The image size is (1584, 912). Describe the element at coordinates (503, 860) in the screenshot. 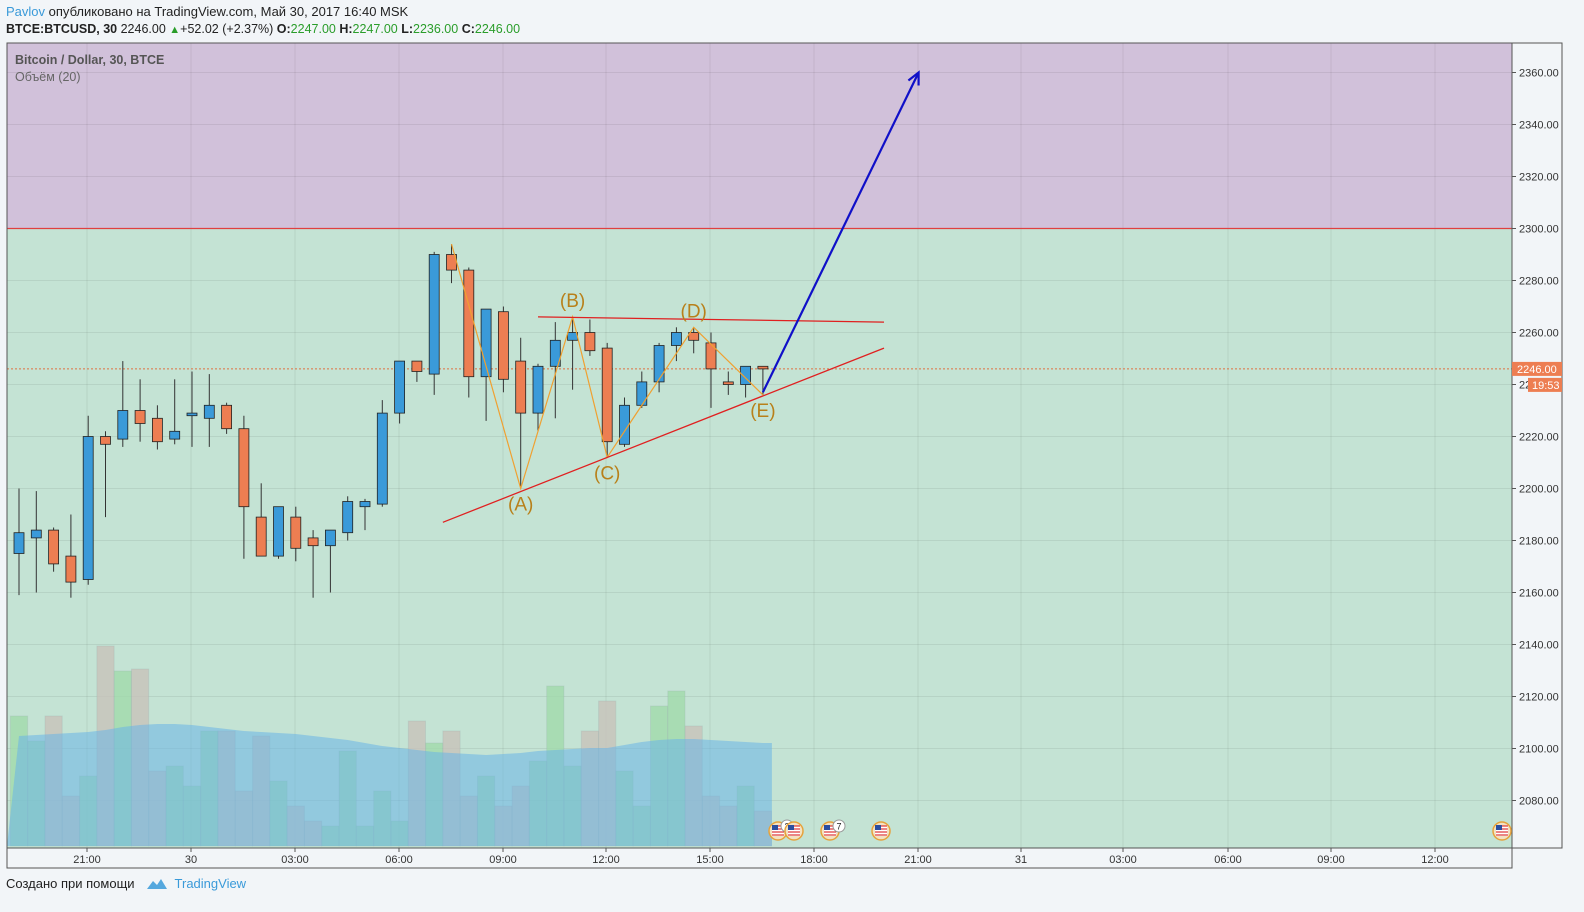

I see `time-tick-label: 09:00` at that location.